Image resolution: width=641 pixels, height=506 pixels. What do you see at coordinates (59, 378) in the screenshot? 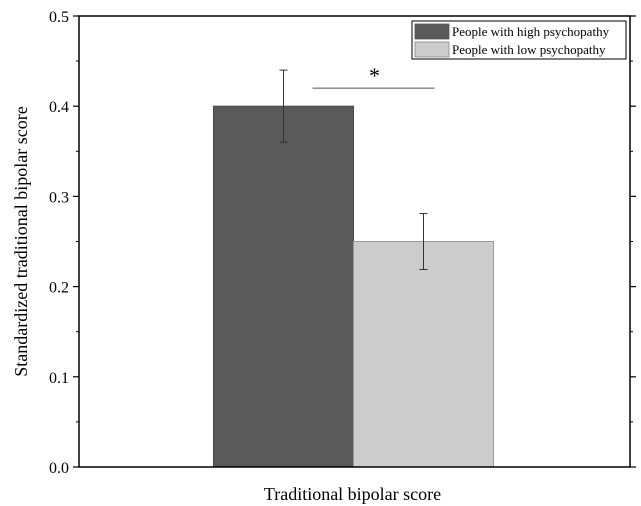
I see `y-tick-label: 0.1` at bounding box center [59, 378].